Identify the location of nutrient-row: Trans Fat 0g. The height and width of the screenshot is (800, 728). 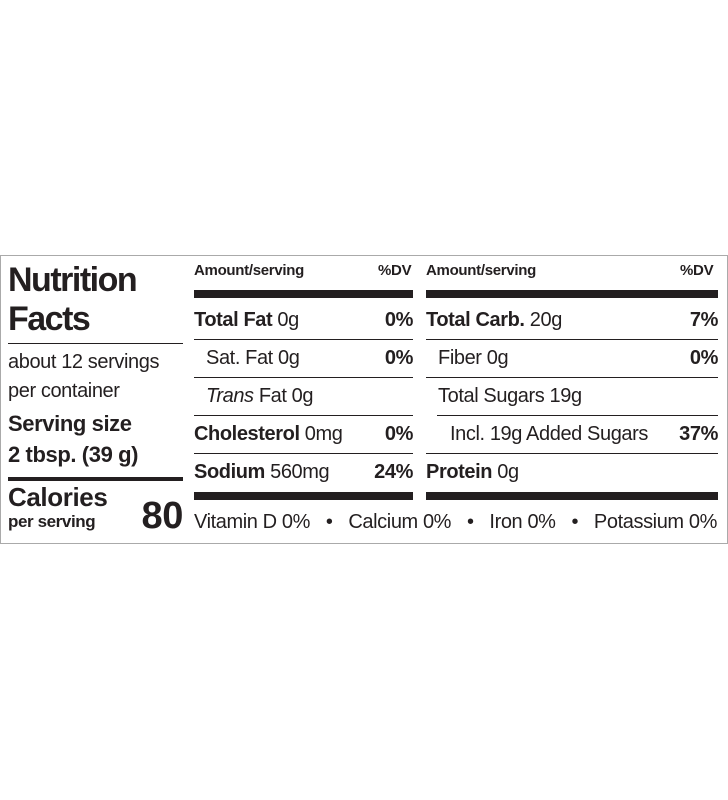
(303, 396).